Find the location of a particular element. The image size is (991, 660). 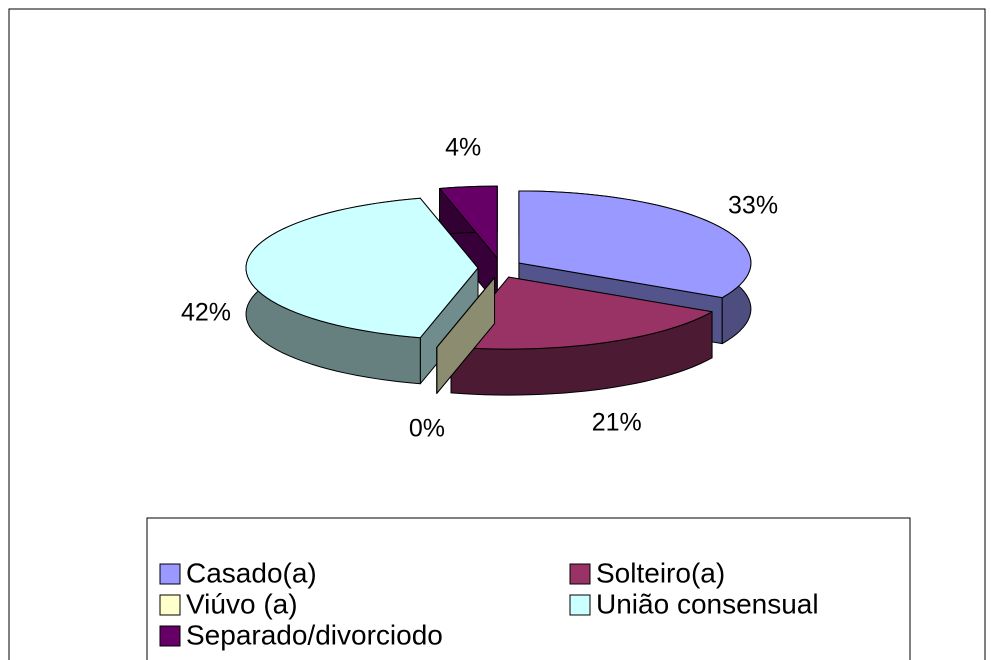

legend-label: União consensual is located at coordinates (707, 603).